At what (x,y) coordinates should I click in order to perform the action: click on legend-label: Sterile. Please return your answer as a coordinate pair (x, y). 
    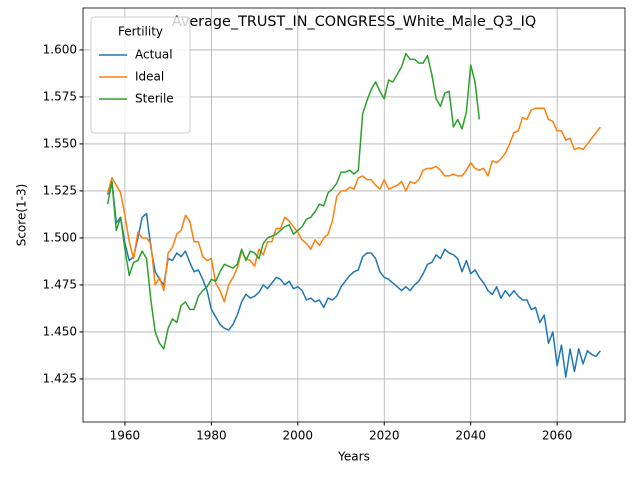
    Looking at the image, I should click on (154, 99).